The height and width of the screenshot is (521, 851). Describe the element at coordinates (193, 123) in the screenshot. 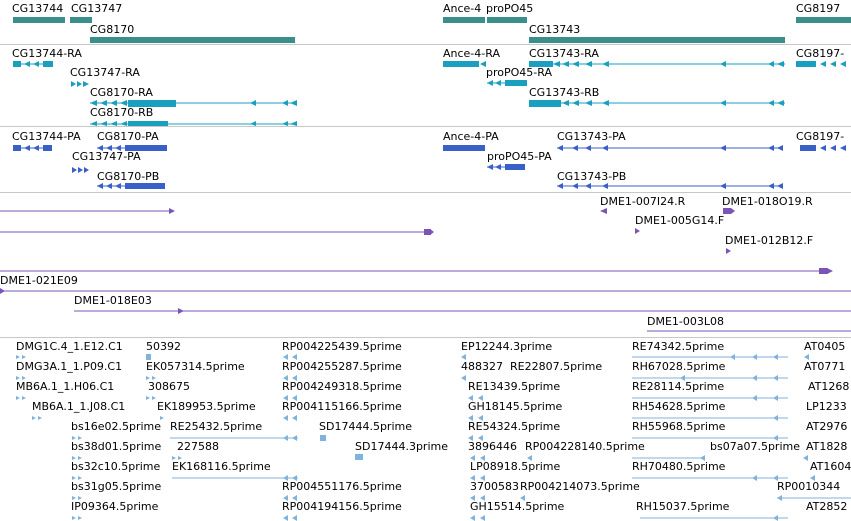

I see `transcript-cg8170-rb` at that location.